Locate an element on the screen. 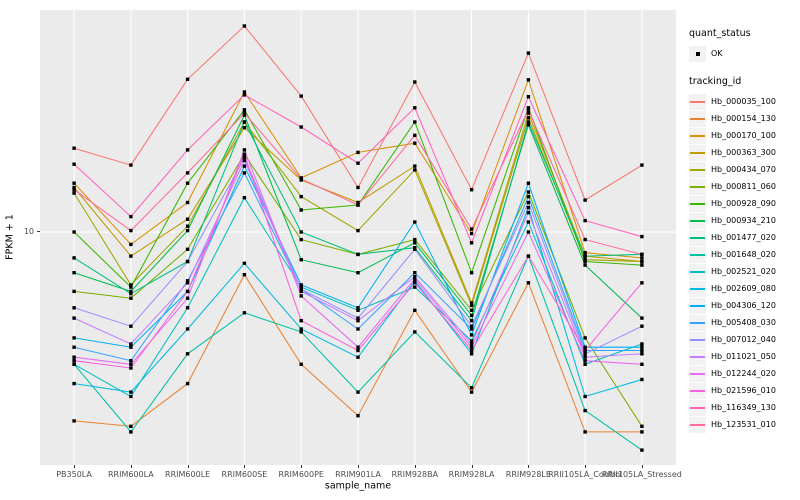 The width and height of the screenshot is (800, 500). legend-item: Hb_000154_130 is located at coordinates (744, 118).